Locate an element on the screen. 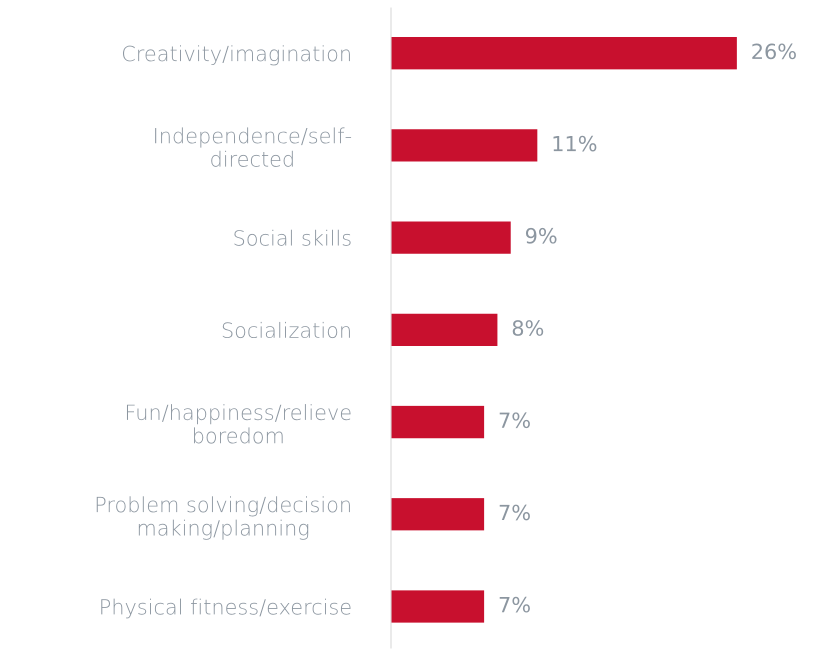 The width and height of the screenshot is (814, 649). y-tick-label: Problem solving/decision making/planning is located at coordinates (223, 518).